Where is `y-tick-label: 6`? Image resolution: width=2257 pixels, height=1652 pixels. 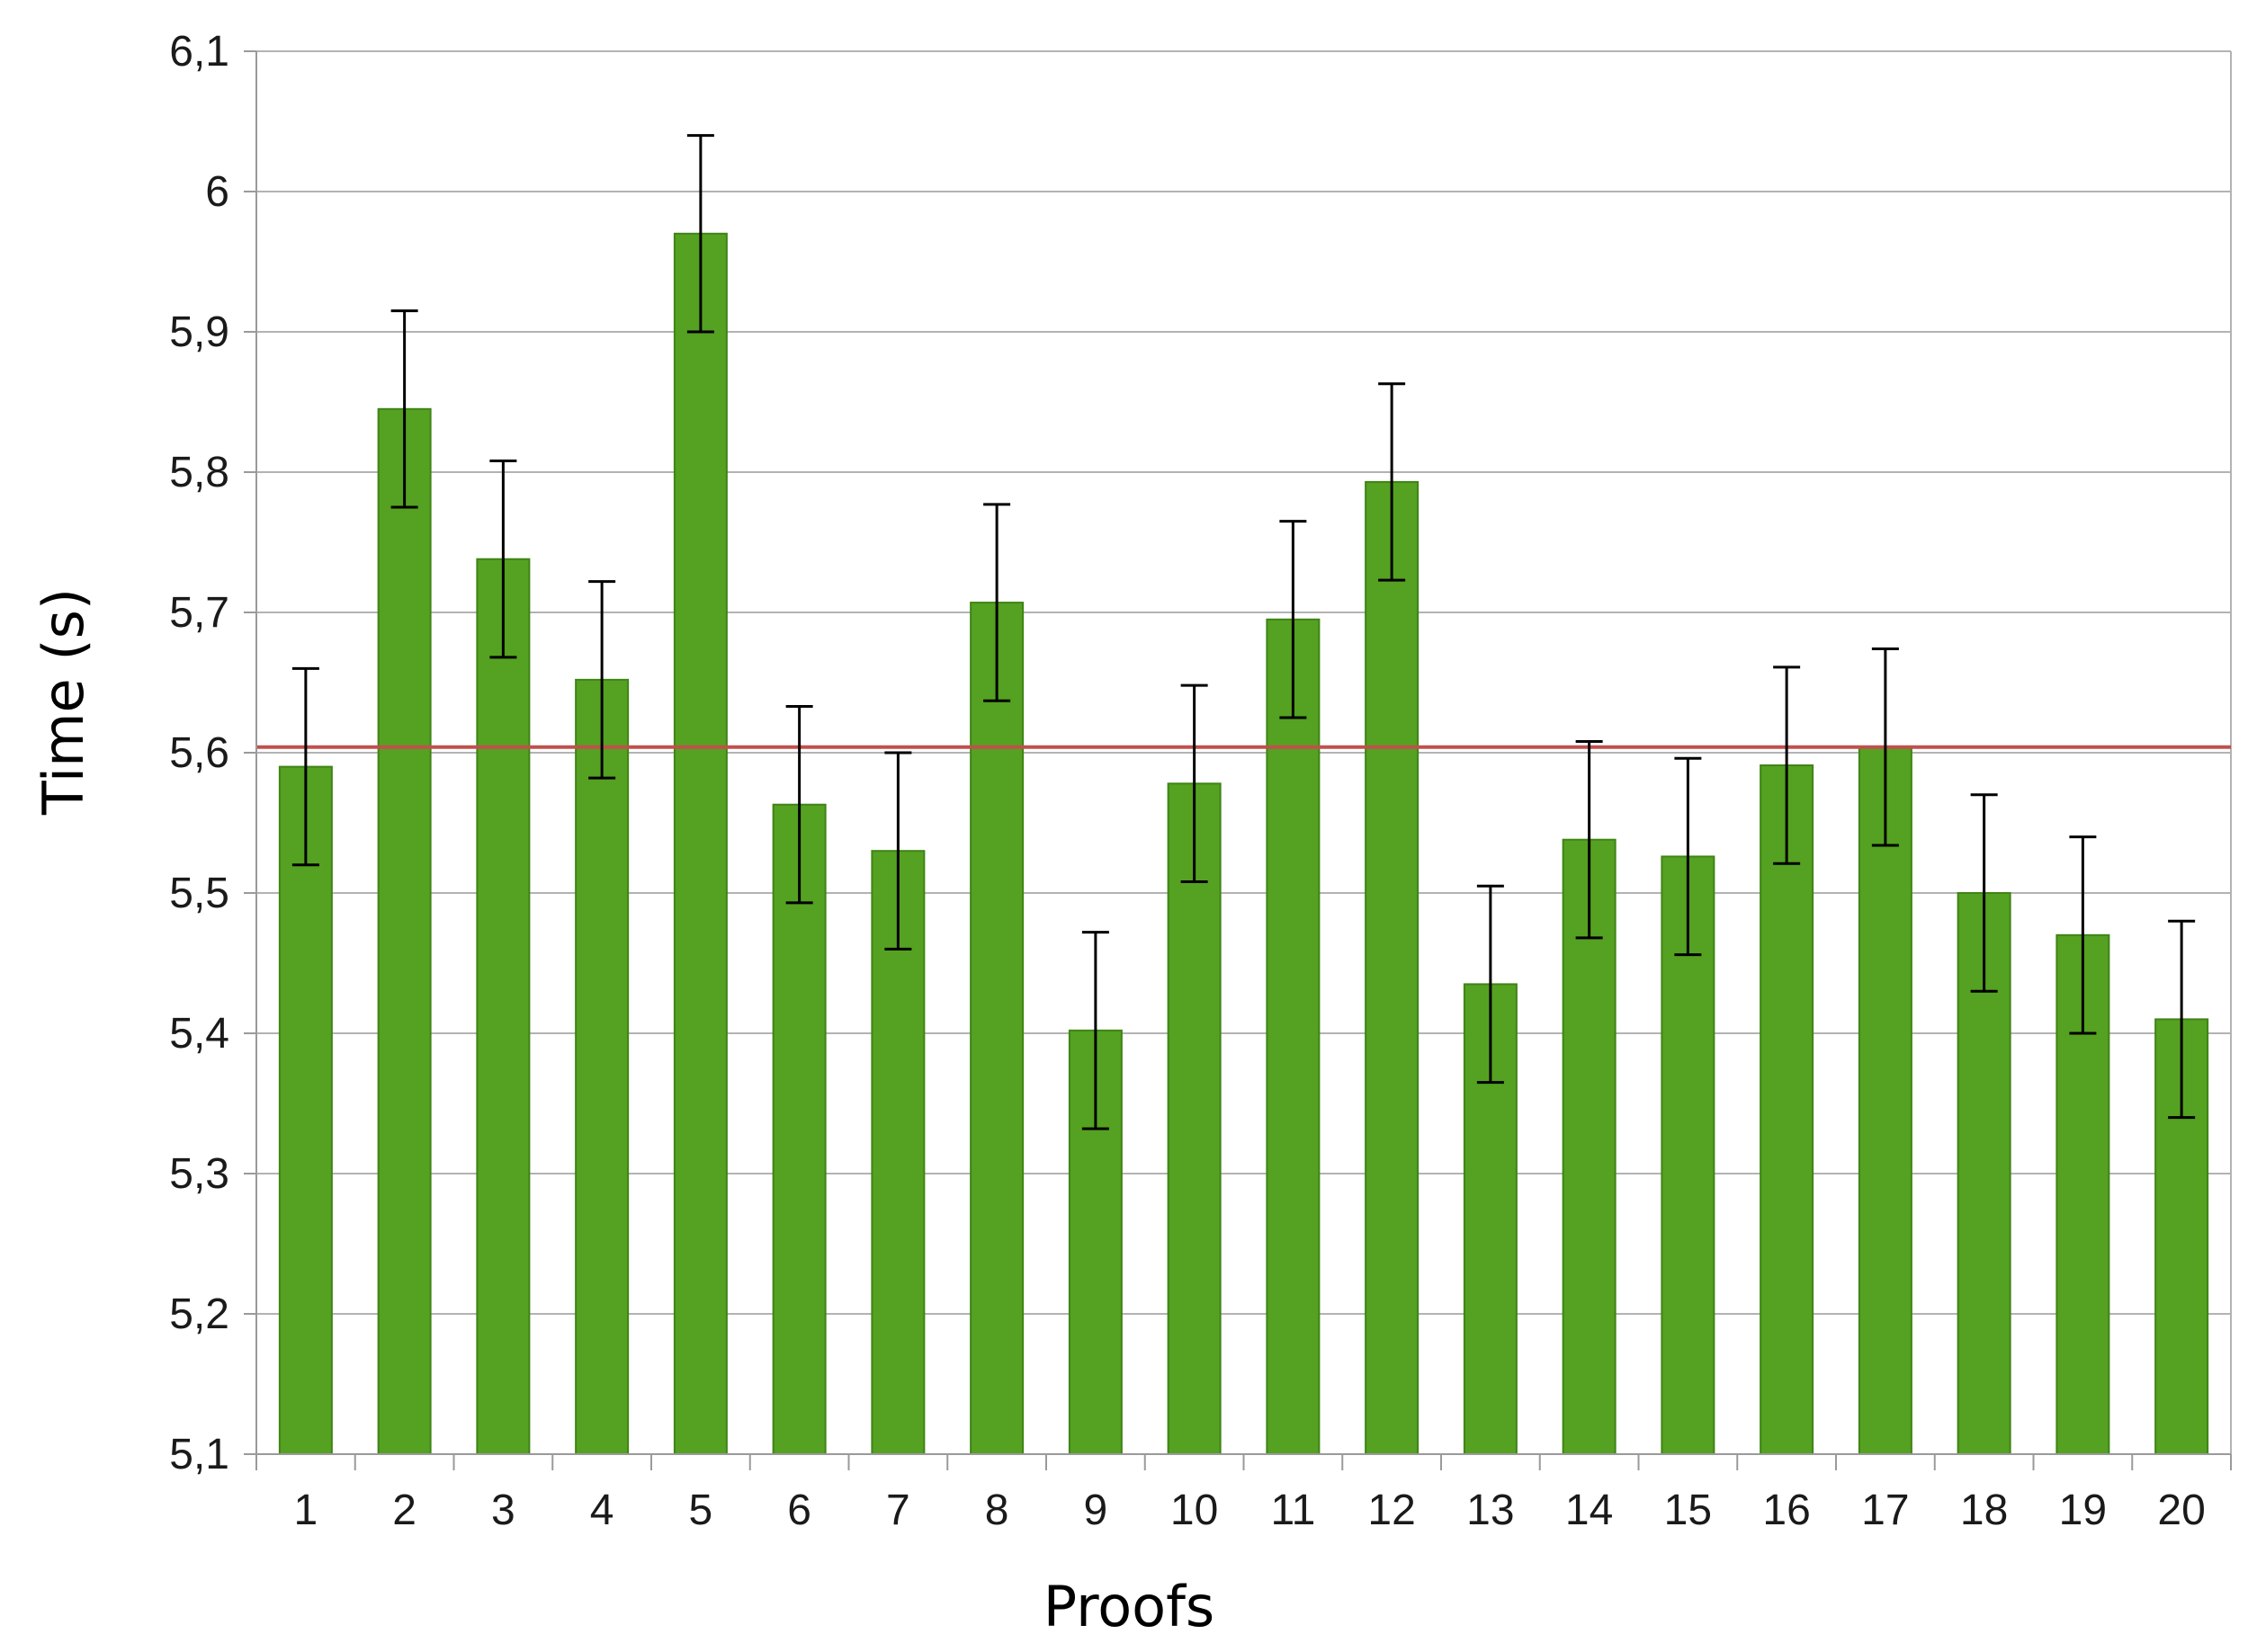
y-tick-label: 6 is located at coordinates (217, 192).